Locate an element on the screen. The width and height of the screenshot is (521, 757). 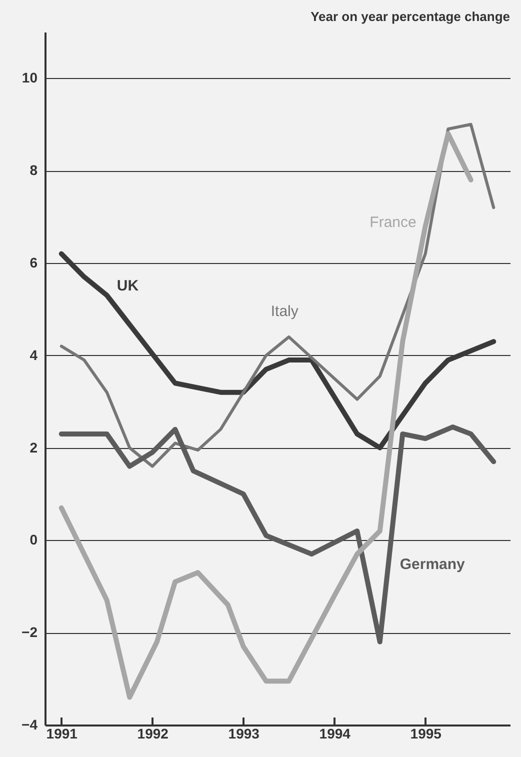
y-tick-label: 8 is located at coordinates (34, 170).